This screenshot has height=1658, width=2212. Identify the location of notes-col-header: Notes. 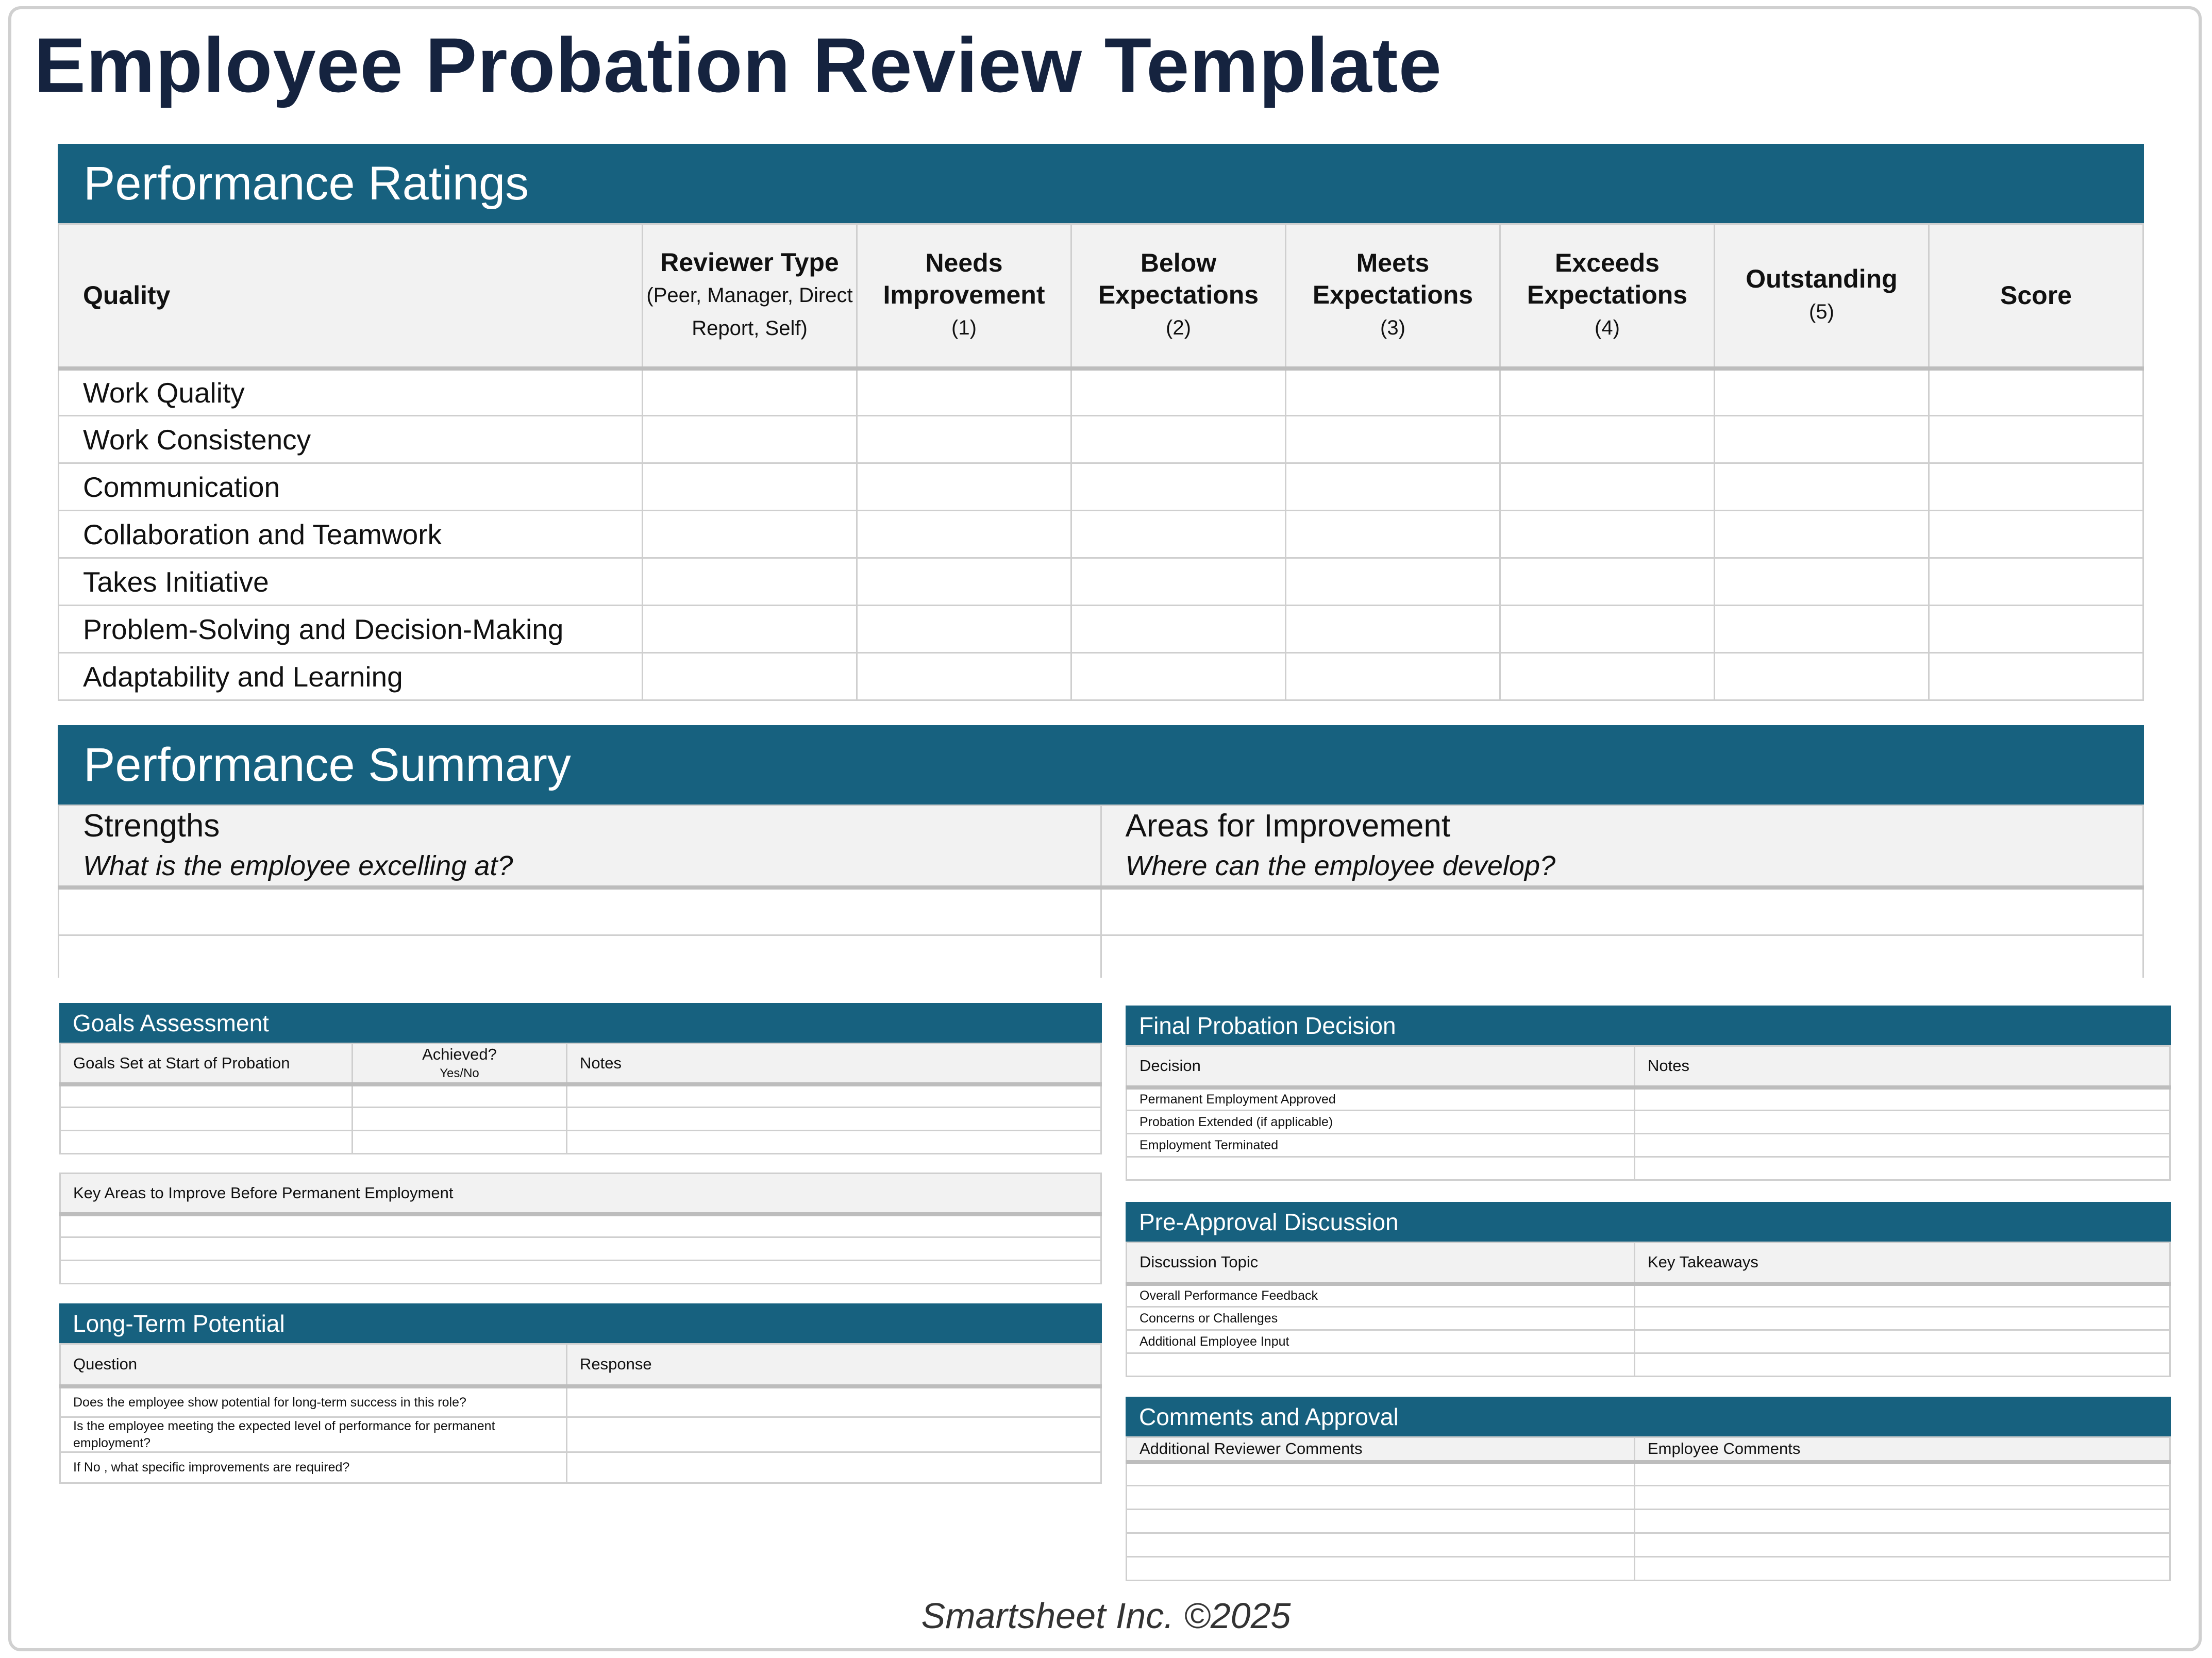
(834, 1064).